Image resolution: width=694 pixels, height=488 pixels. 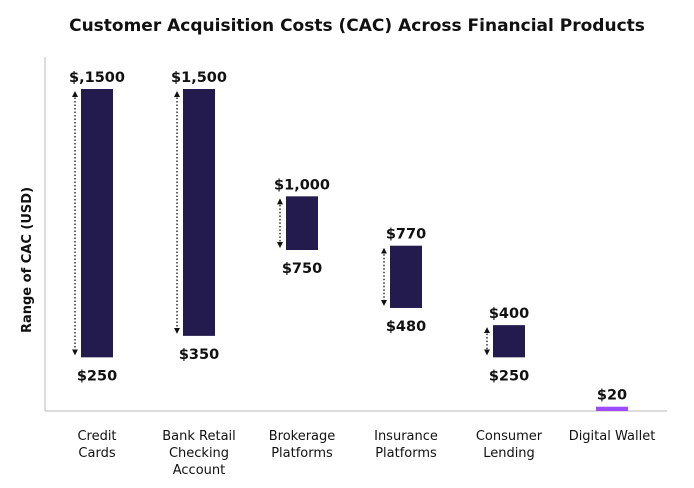 I want to click on category-label-5: Digital Wallet, so click(x=612, y=436).